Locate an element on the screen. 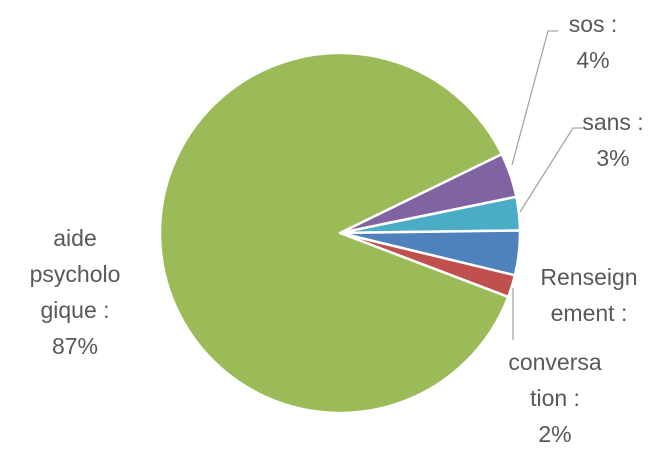  data-label-sos: sos : 4% is located at coordinates (593, 42).